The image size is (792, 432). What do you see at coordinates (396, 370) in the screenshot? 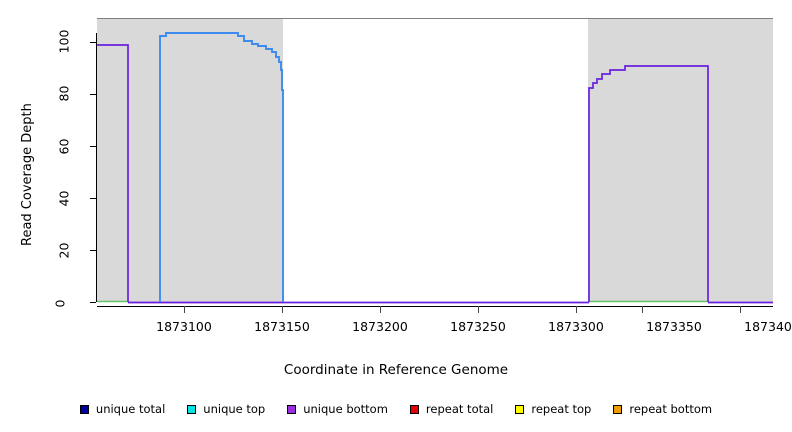
I see `x-axis-title: Coordinate in Reference Genome` at bounding box center [396, 370].